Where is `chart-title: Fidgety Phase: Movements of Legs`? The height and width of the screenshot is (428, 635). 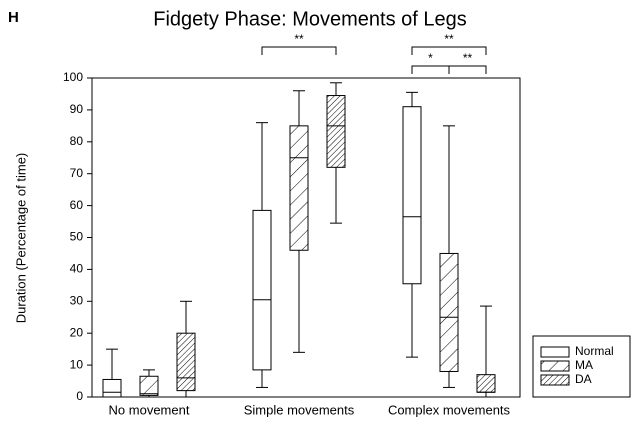 chart-title: Fidgety Phase: Movements of Legs is located at coordinates (310, 19).